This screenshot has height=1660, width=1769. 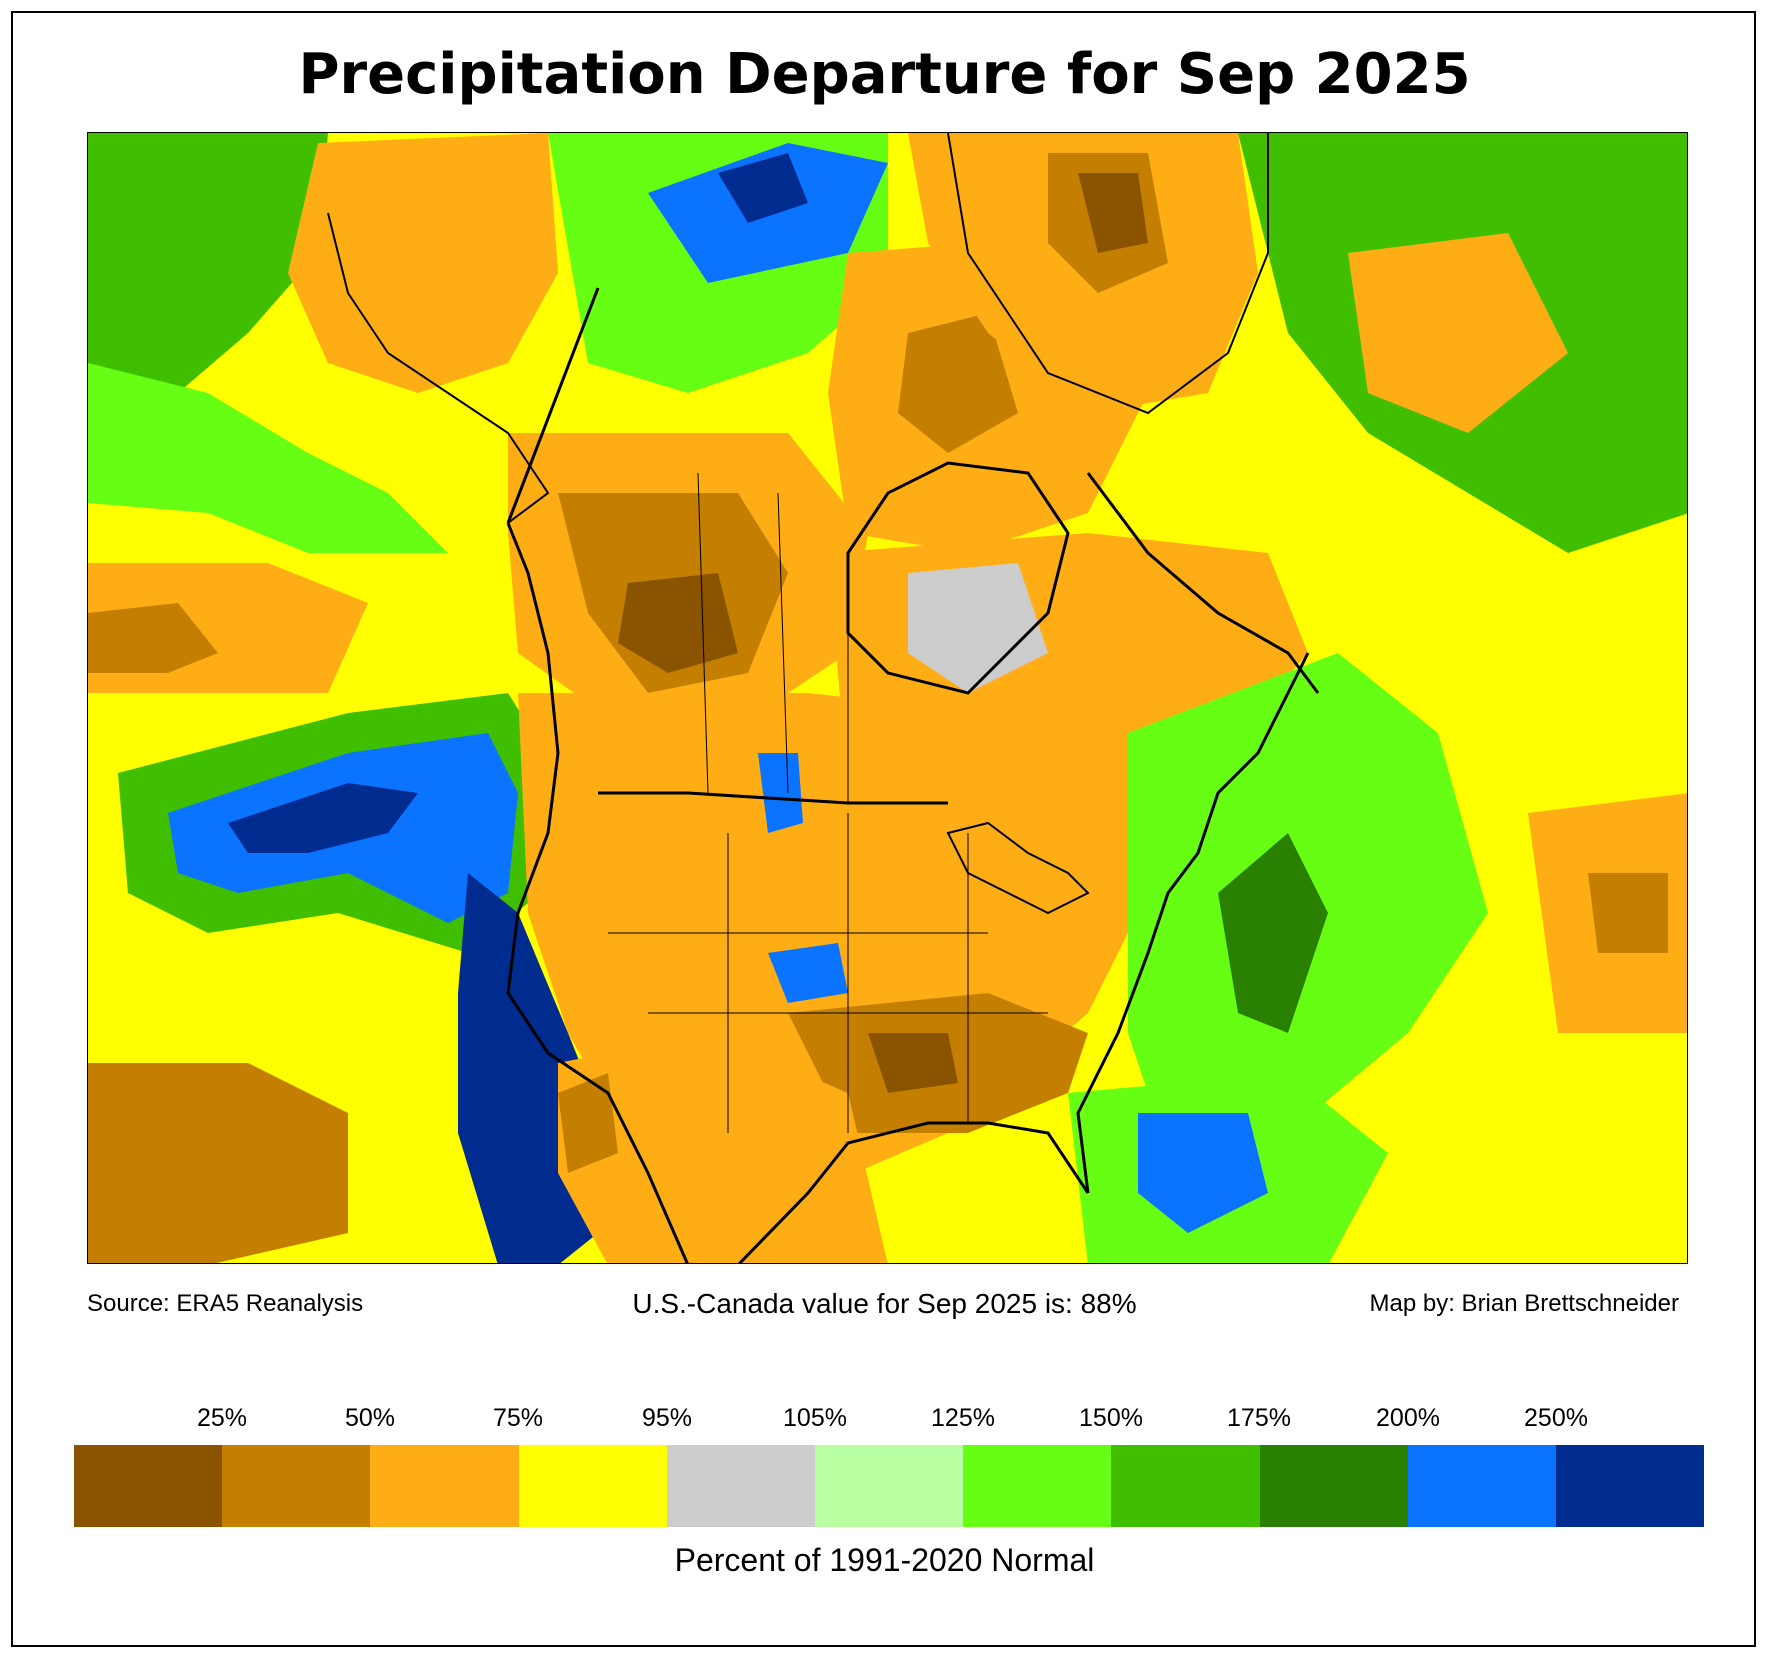 I want to click on greenland-dry-center, so click(x=1113, y=213).